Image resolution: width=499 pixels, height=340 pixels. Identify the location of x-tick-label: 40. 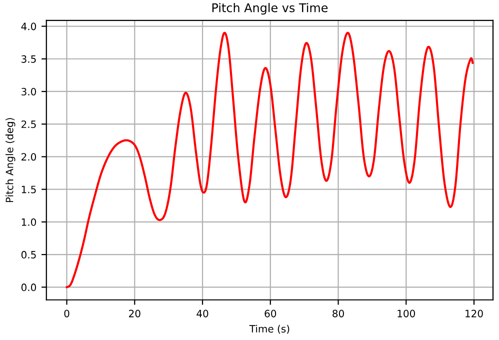
(202, 314).